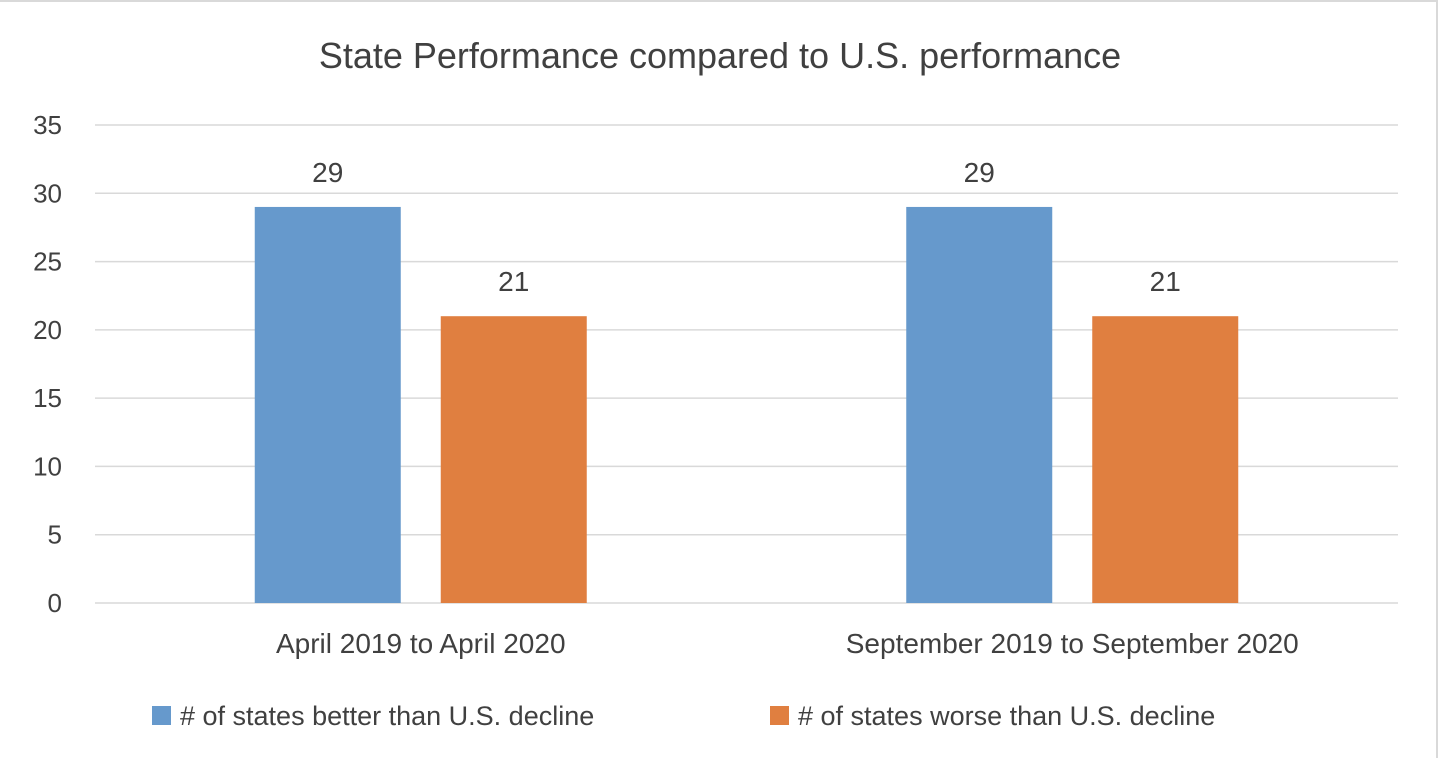 The image size is (1440, 760). What do you see at coordinates (47, 125) in the screenshot?
I see `y-tick-label: 35` at bounding box center [47, 125].